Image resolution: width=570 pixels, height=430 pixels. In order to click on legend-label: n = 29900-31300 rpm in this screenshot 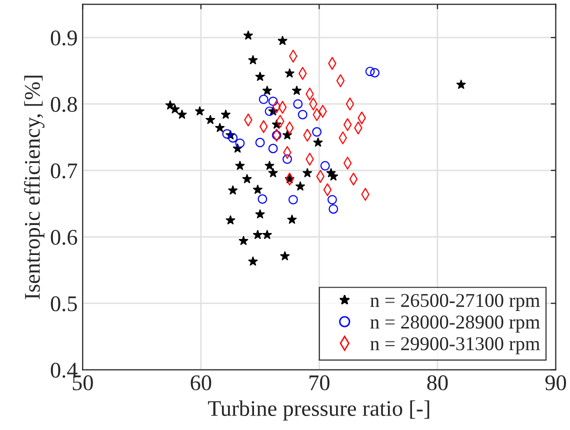, I will do `click(455, 345)`.